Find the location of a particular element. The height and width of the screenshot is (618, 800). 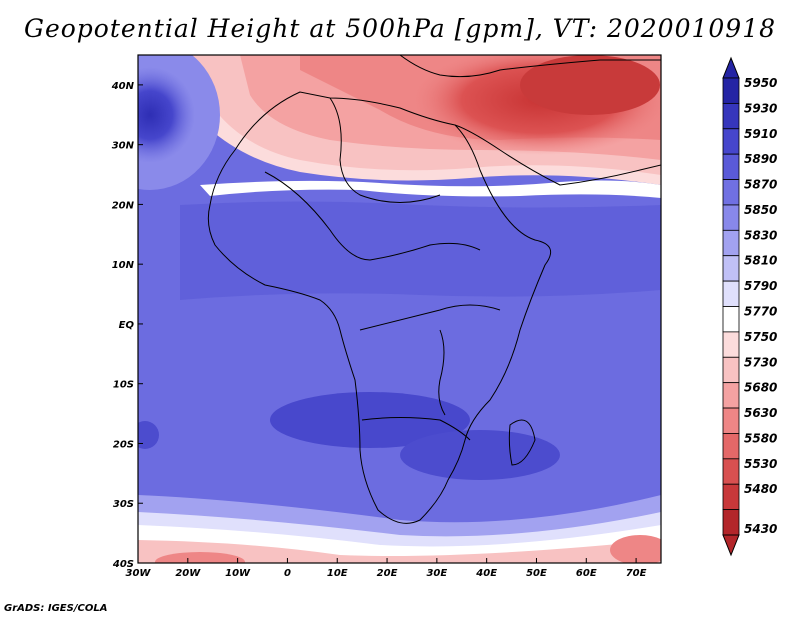

credit-label: GrADS: IGES/COLA is located at coordinates (56, 608).